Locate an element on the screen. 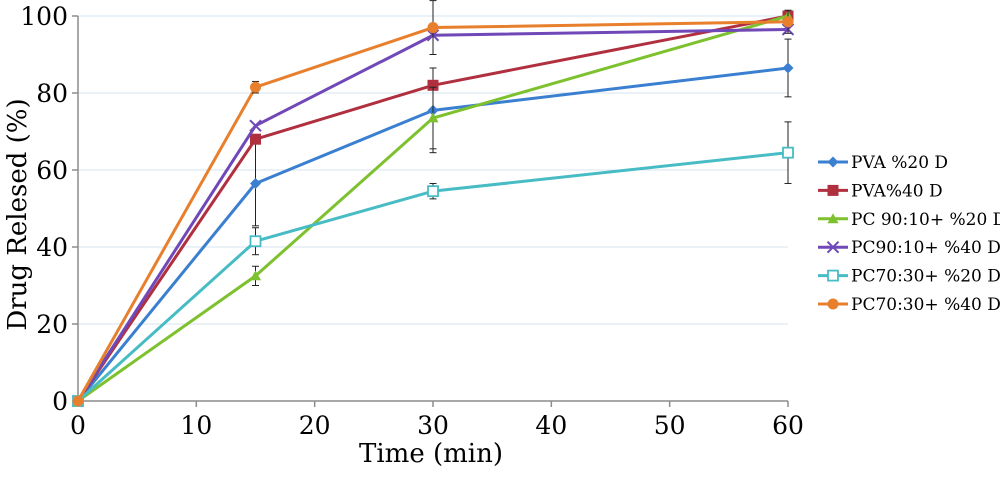  legend-item-4: PC70:30+ %20 D is located at coordinates (909, 277).